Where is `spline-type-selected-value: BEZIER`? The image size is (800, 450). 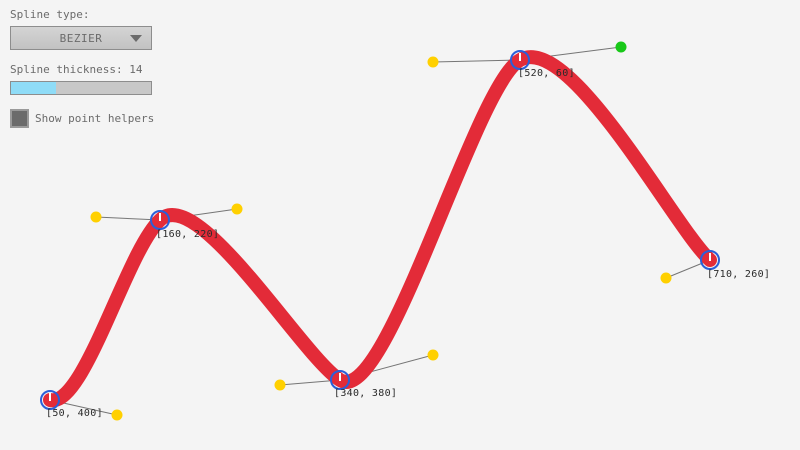
spline-type-selected-value: BEZIER is located at coordinates (81, 38).